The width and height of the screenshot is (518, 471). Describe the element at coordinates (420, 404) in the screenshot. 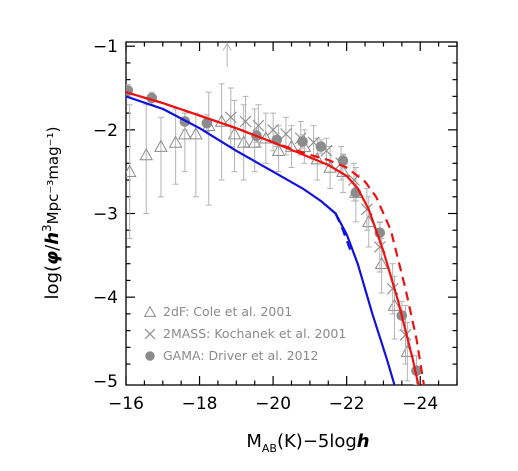

I see `x-tick-label: −24` at that location.